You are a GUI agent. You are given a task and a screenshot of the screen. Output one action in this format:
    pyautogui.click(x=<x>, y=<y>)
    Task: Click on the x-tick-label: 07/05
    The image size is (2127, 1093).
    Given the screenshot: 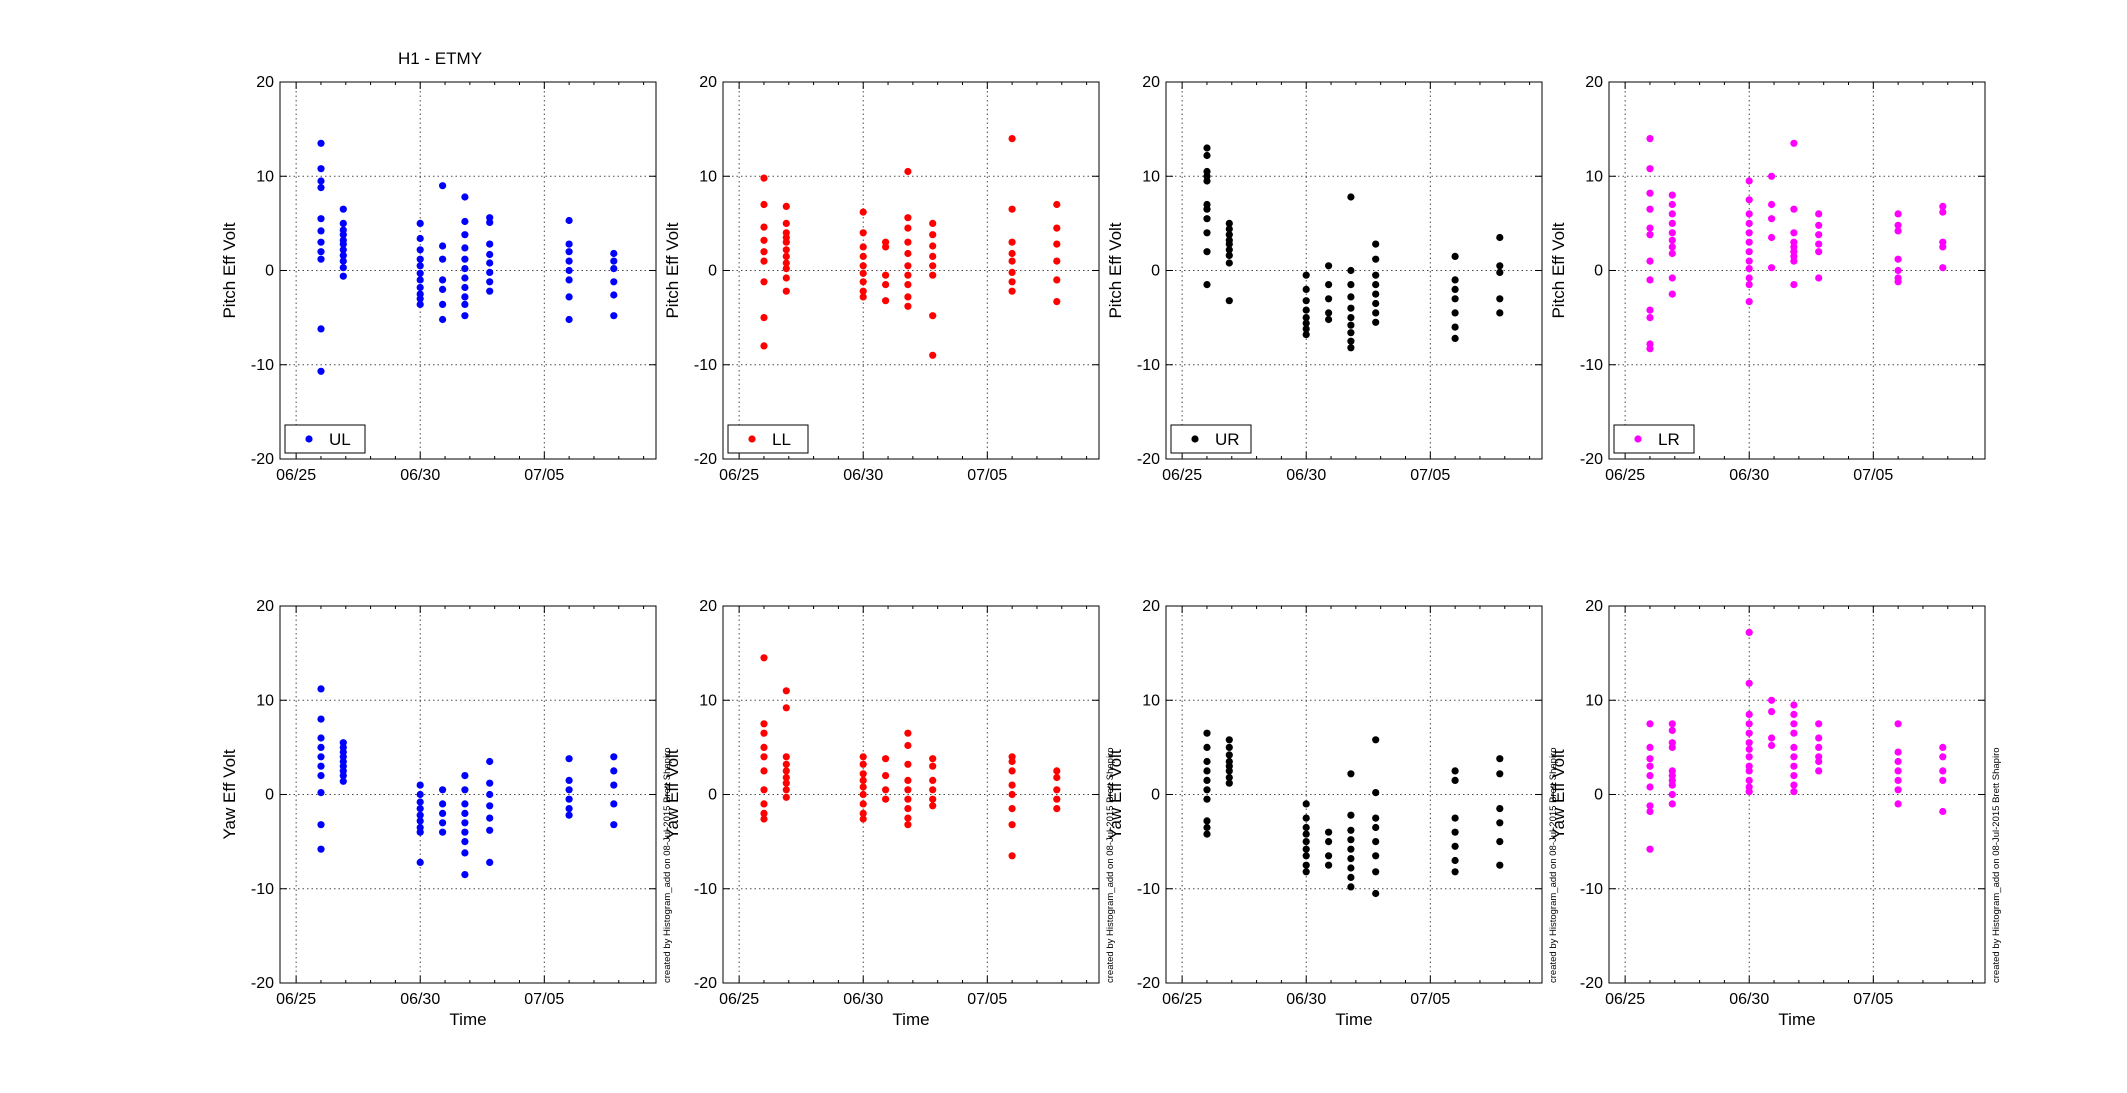 What is the action you would take?
    pyautogui.click(x=544, y=475)
    